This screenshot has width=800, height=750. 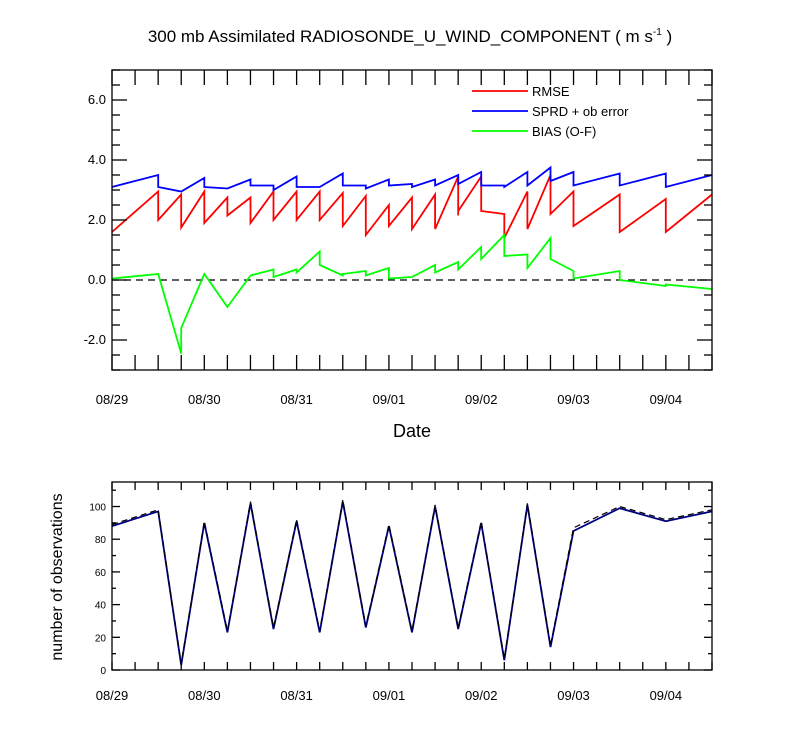 I want to click on top-chart-ytick-label: 6.0, so click(x=97, y=99).